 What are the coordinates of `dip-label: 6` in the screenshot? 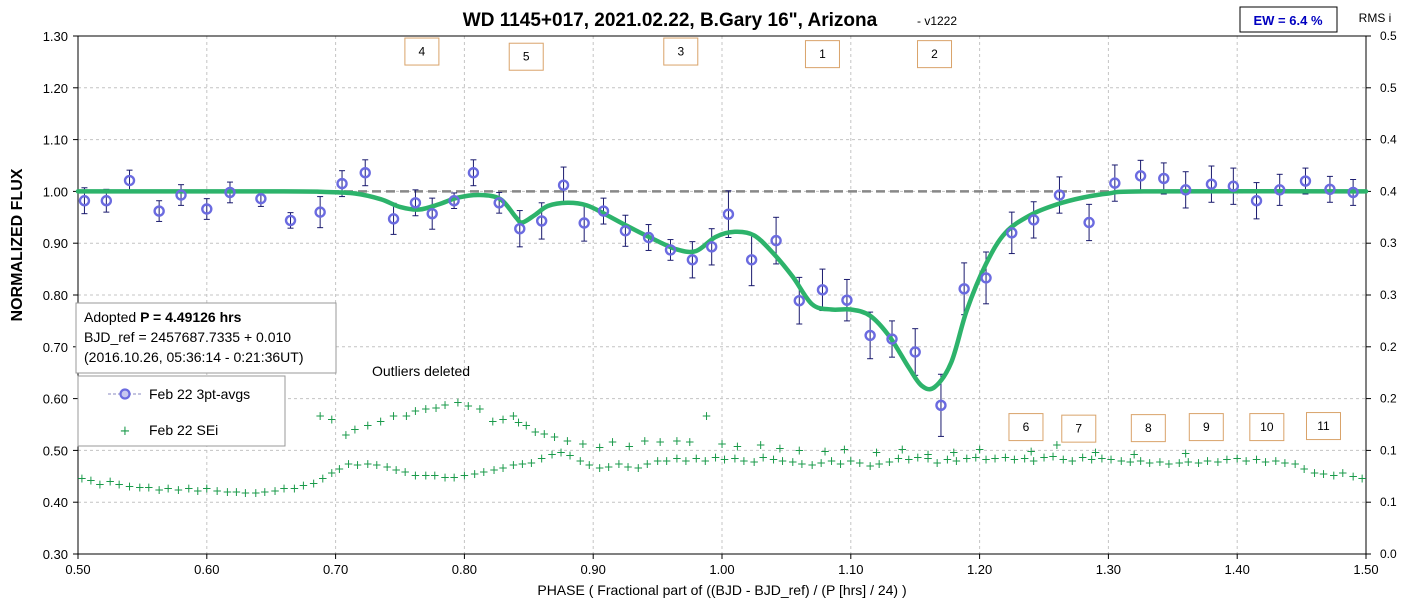 It's located at (1026, 427).